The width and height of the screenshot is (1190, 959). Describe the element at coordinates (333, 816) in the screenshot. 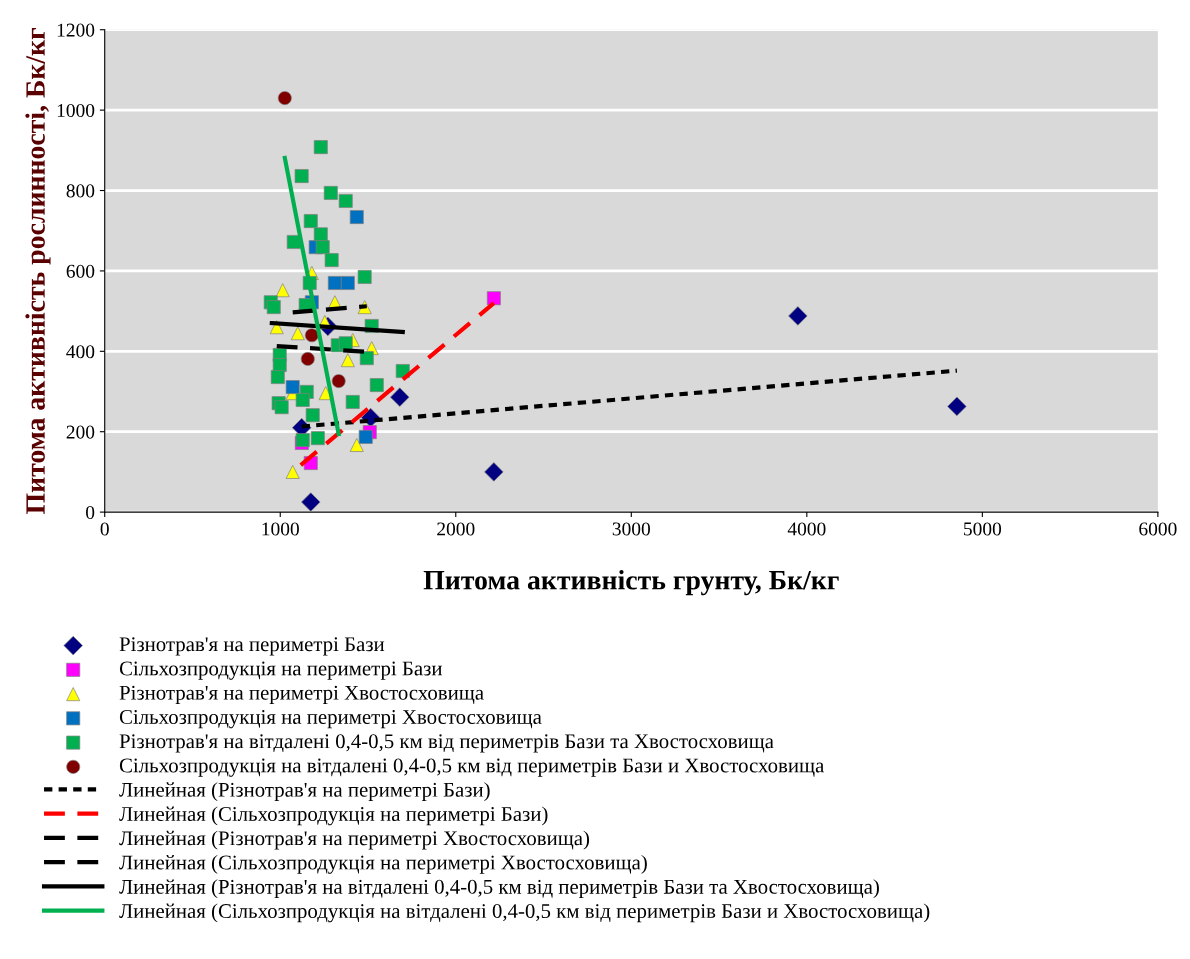

I see `legend-label: Линейная (Сільхозпродукція на периметрі Бази)` at that location.